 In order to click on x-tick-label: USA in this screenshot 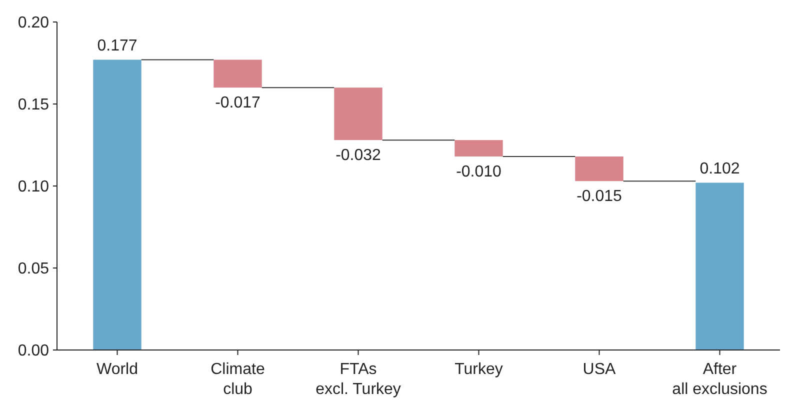, I will do `click(599, 369)`.